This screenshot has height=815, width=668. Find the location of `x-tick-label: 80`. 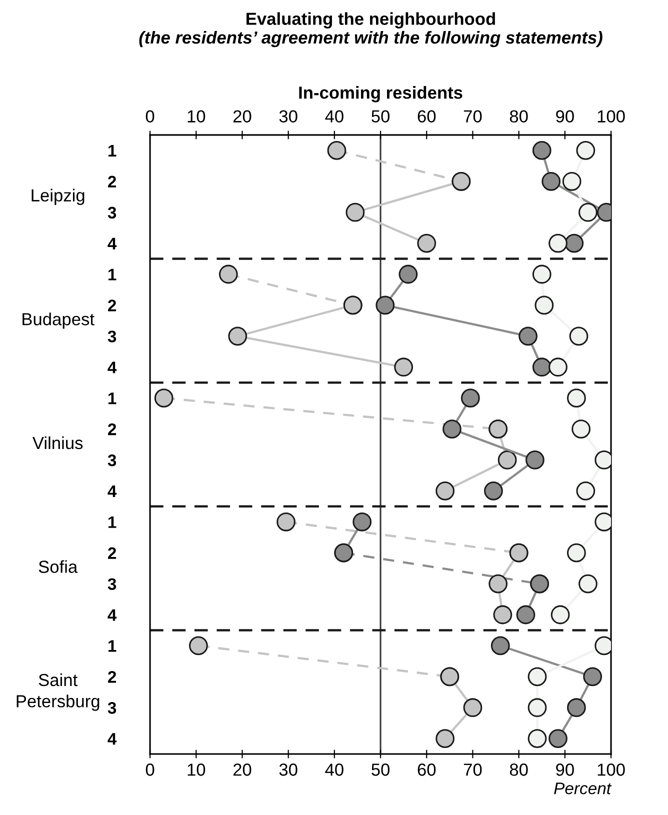

x-tick-label: 80 is located at coordinates (519, 770).